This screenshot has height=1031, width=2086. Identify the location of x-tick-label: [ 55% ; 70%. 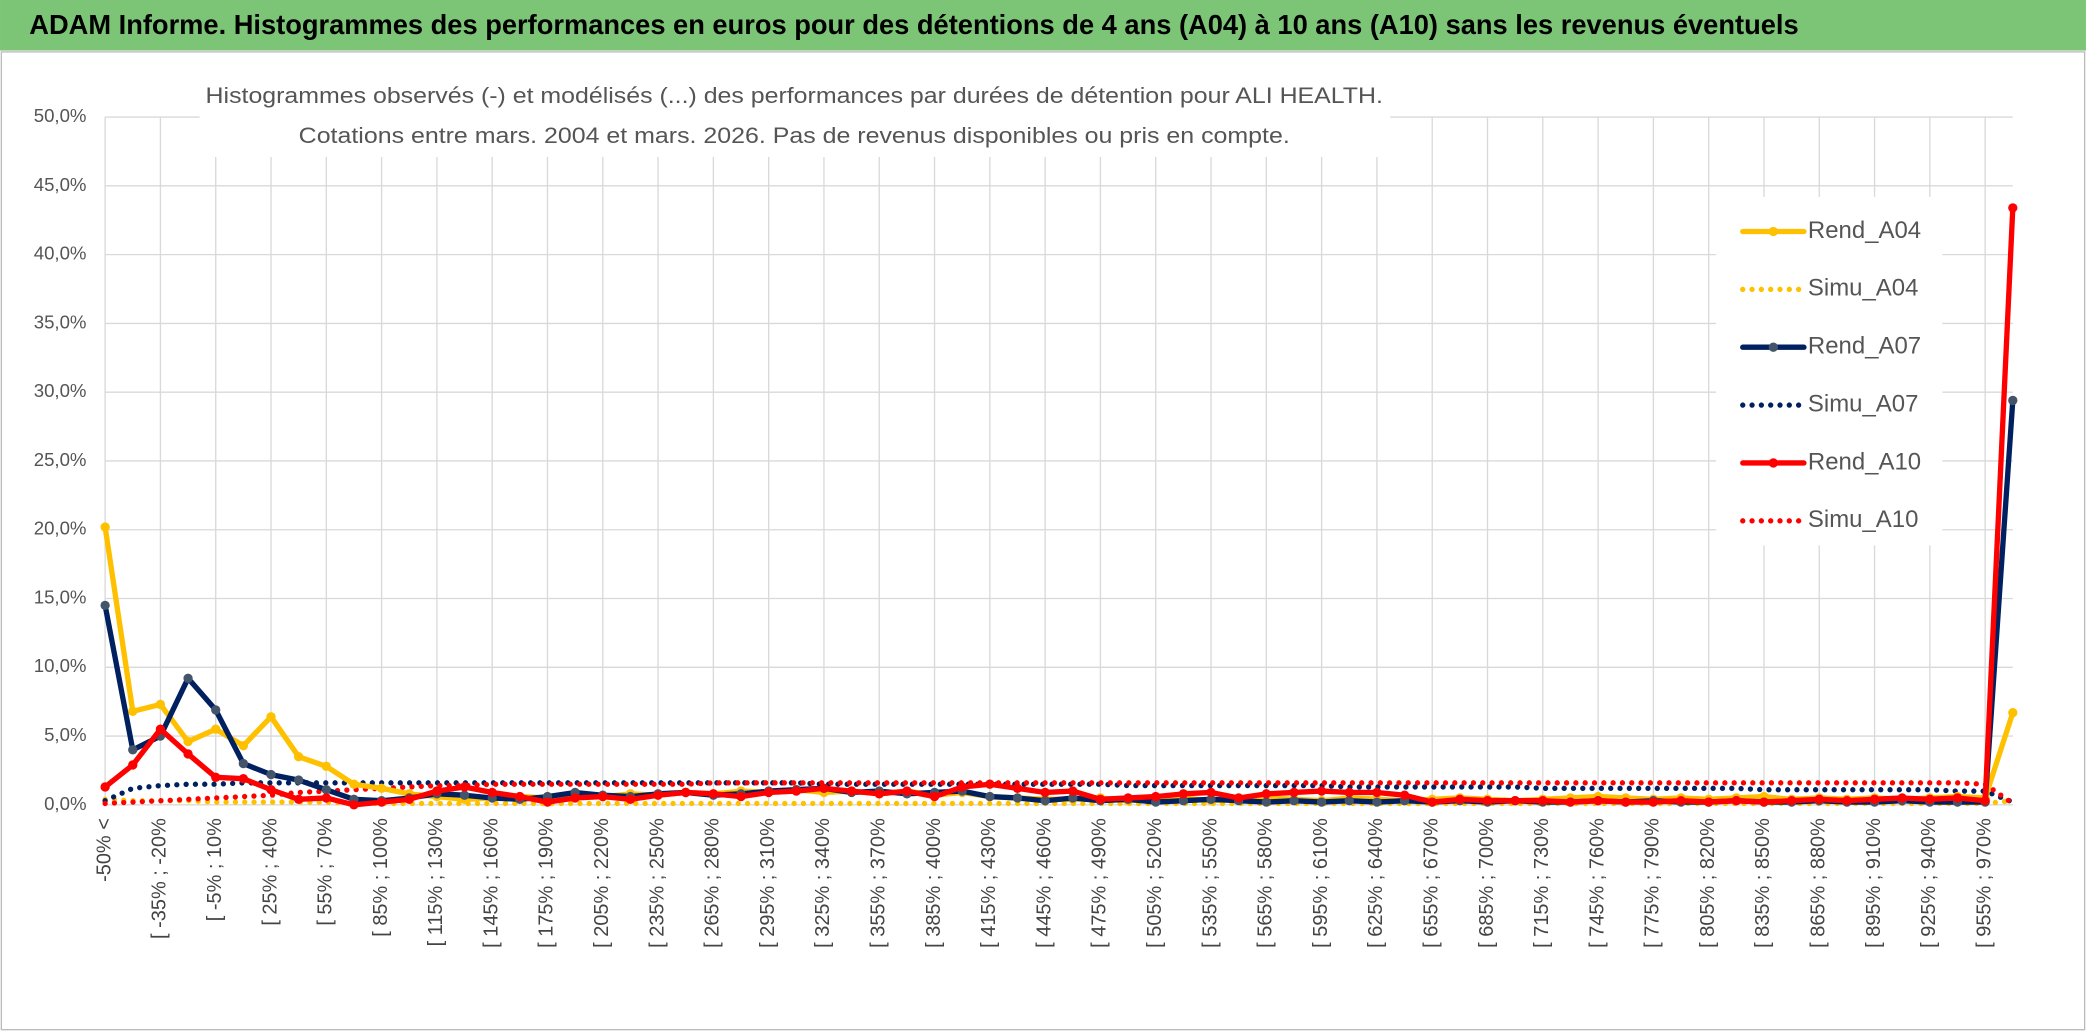
(326, 872).